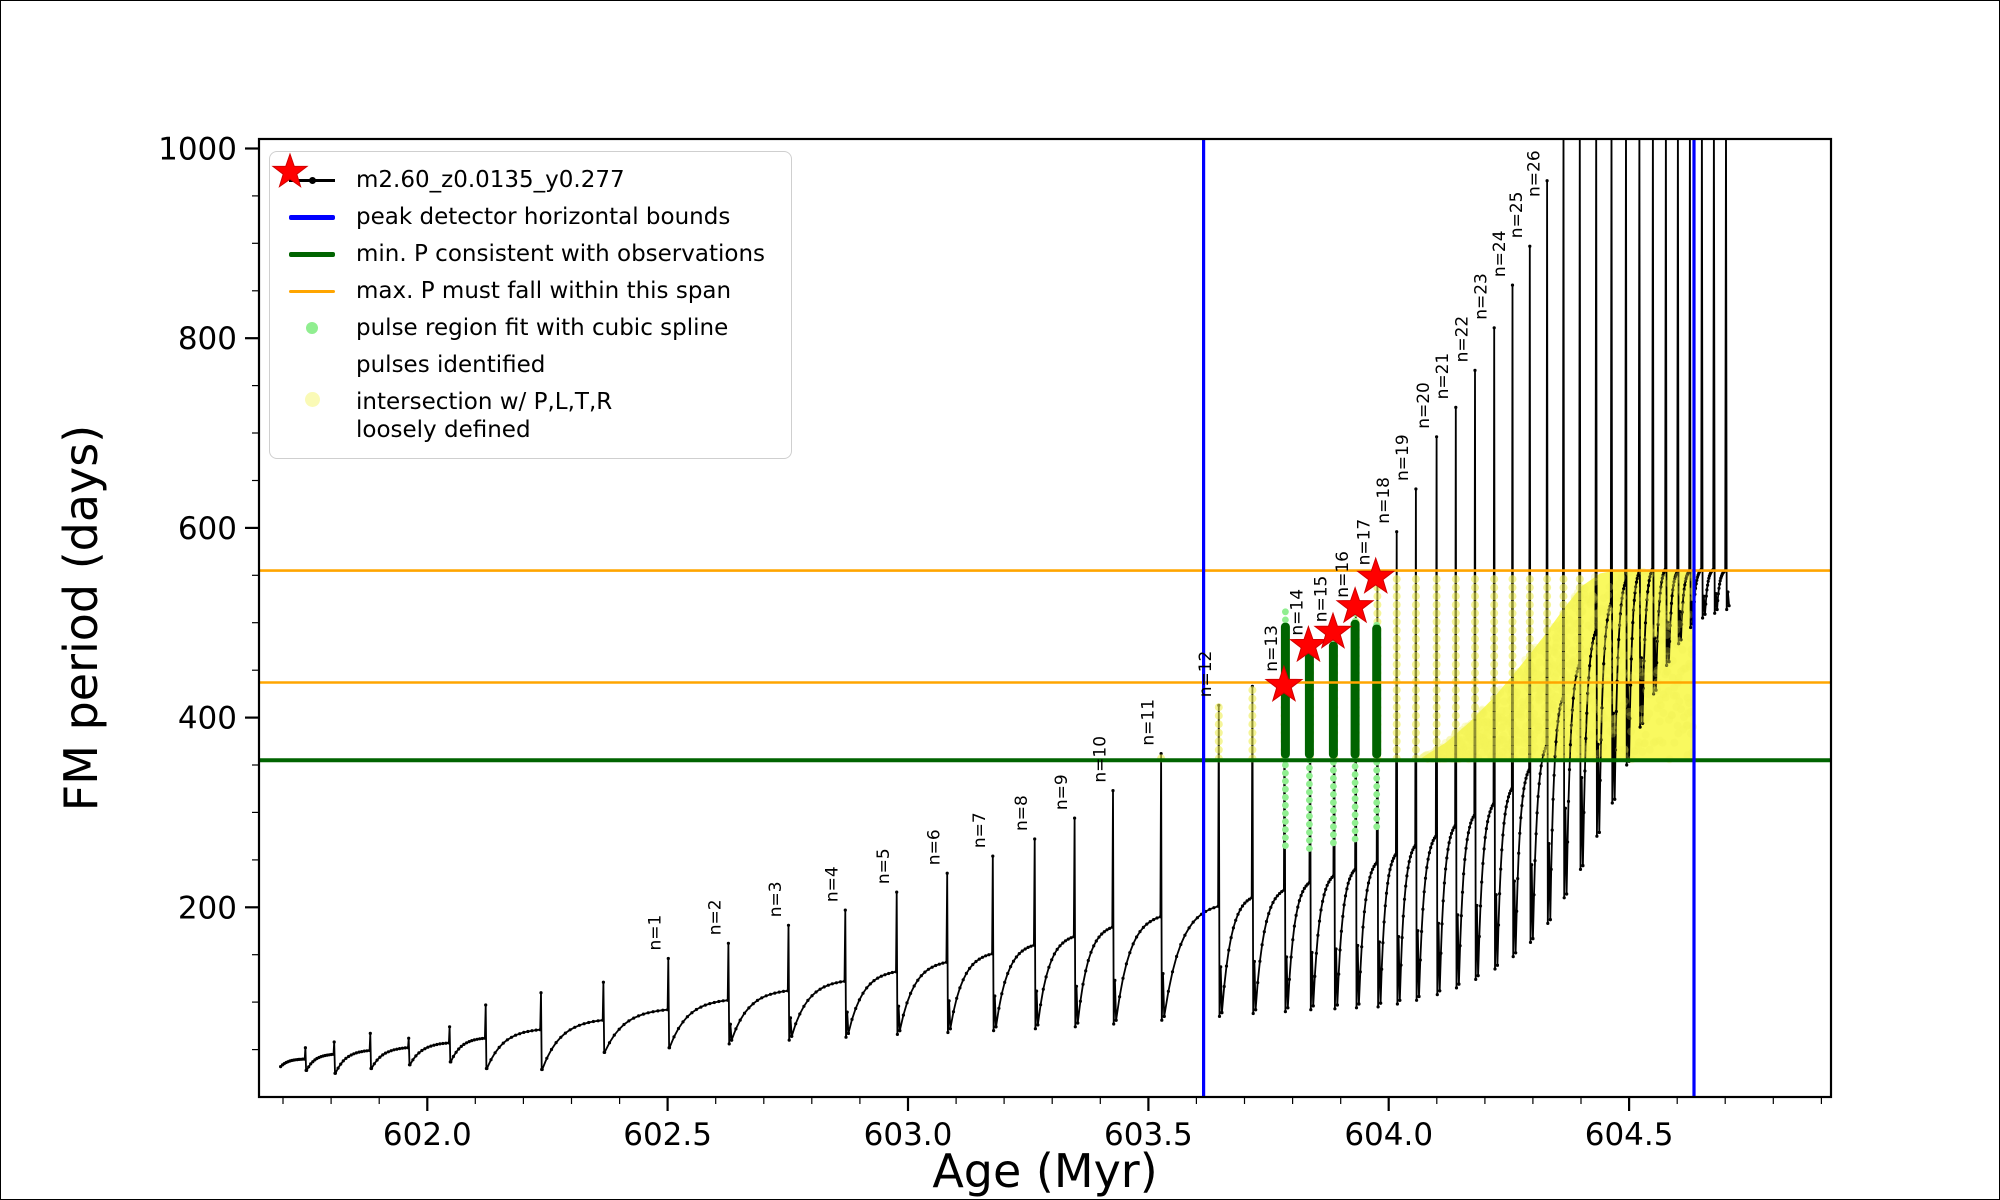  What do you see at coordinates (1534, 173) in the screenshot?
I see `pulse-label: n=26` at bounding box center [1534, 173].